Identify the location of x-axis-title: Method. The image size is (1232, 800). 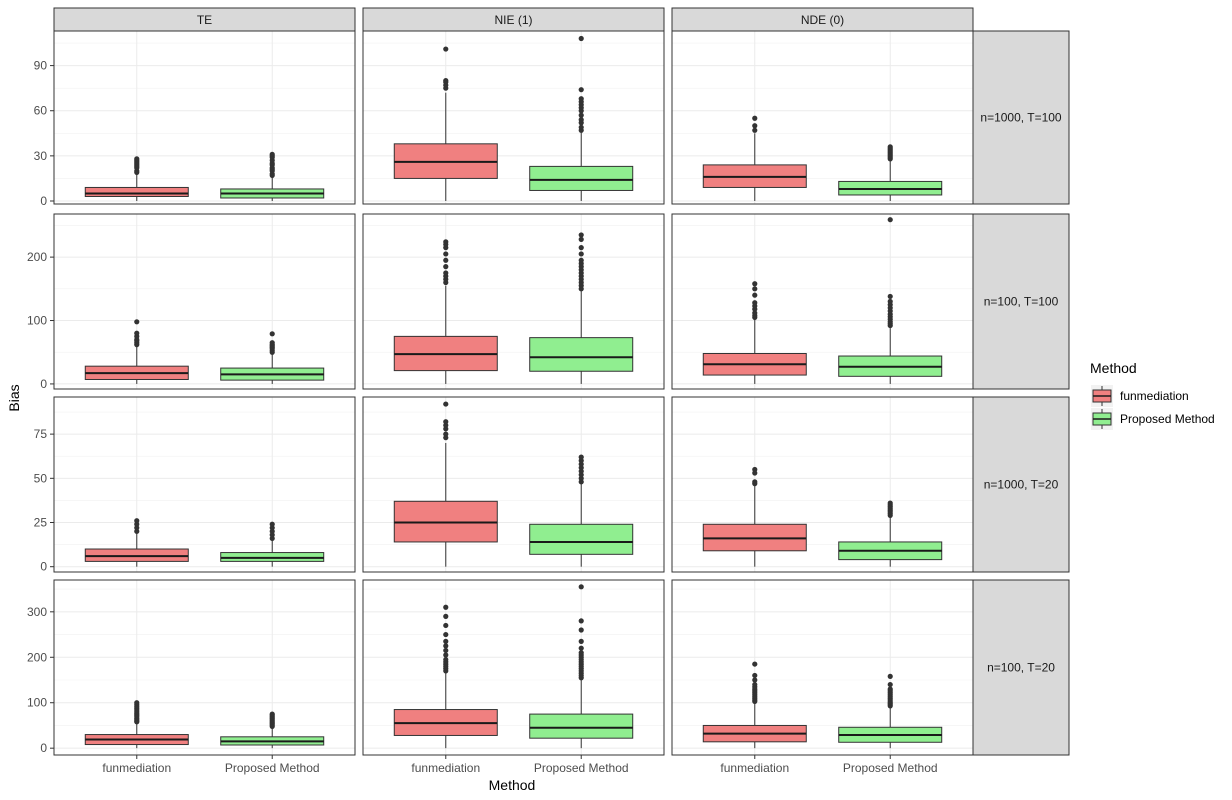
(512, 785).